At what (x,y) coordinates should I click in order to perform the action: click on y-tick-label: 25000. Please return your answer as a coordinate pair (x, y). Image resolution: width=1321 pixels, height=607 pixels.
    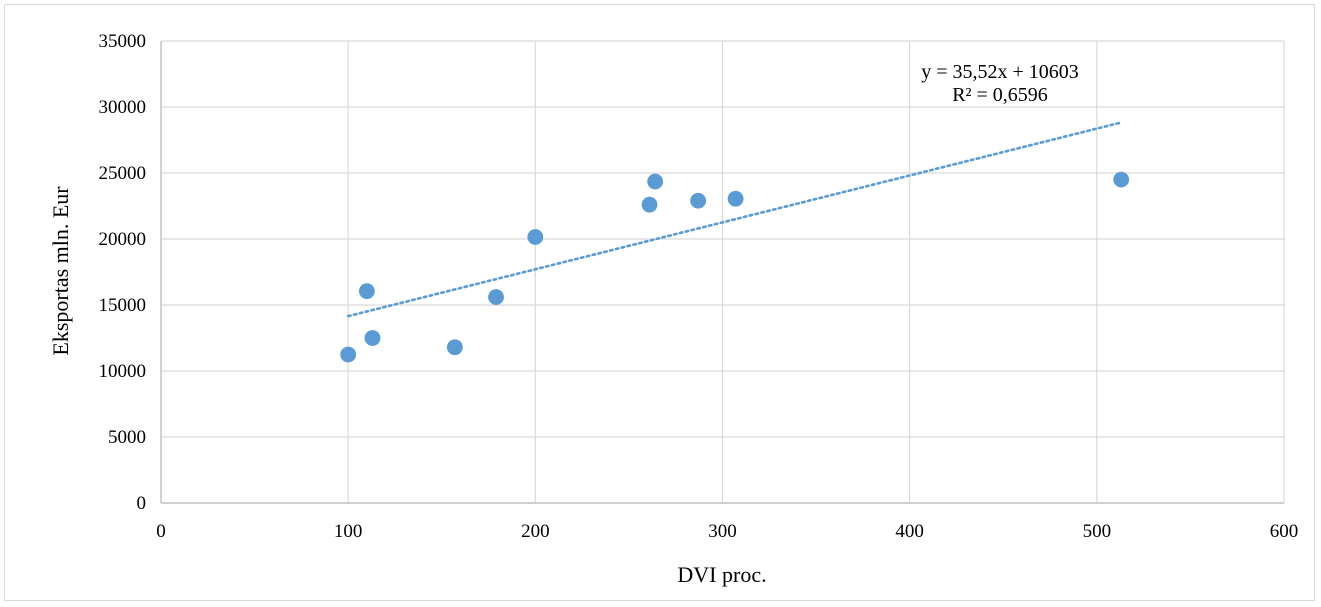
    Looking at the image, I should click on (123, 173).